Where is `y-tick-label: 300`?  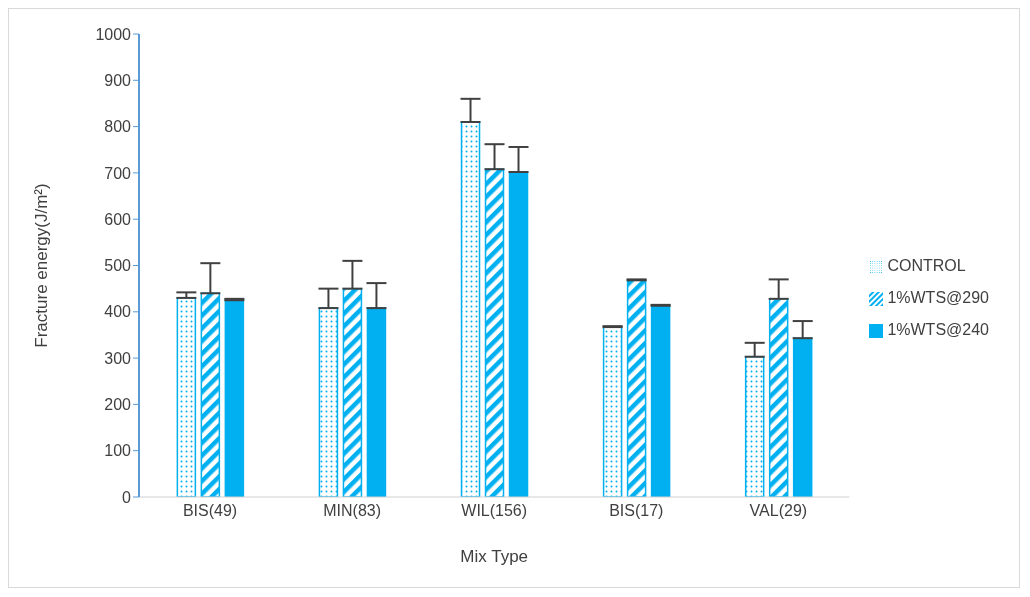
y-tick-label: 300 is located at coordinates (118, 358).